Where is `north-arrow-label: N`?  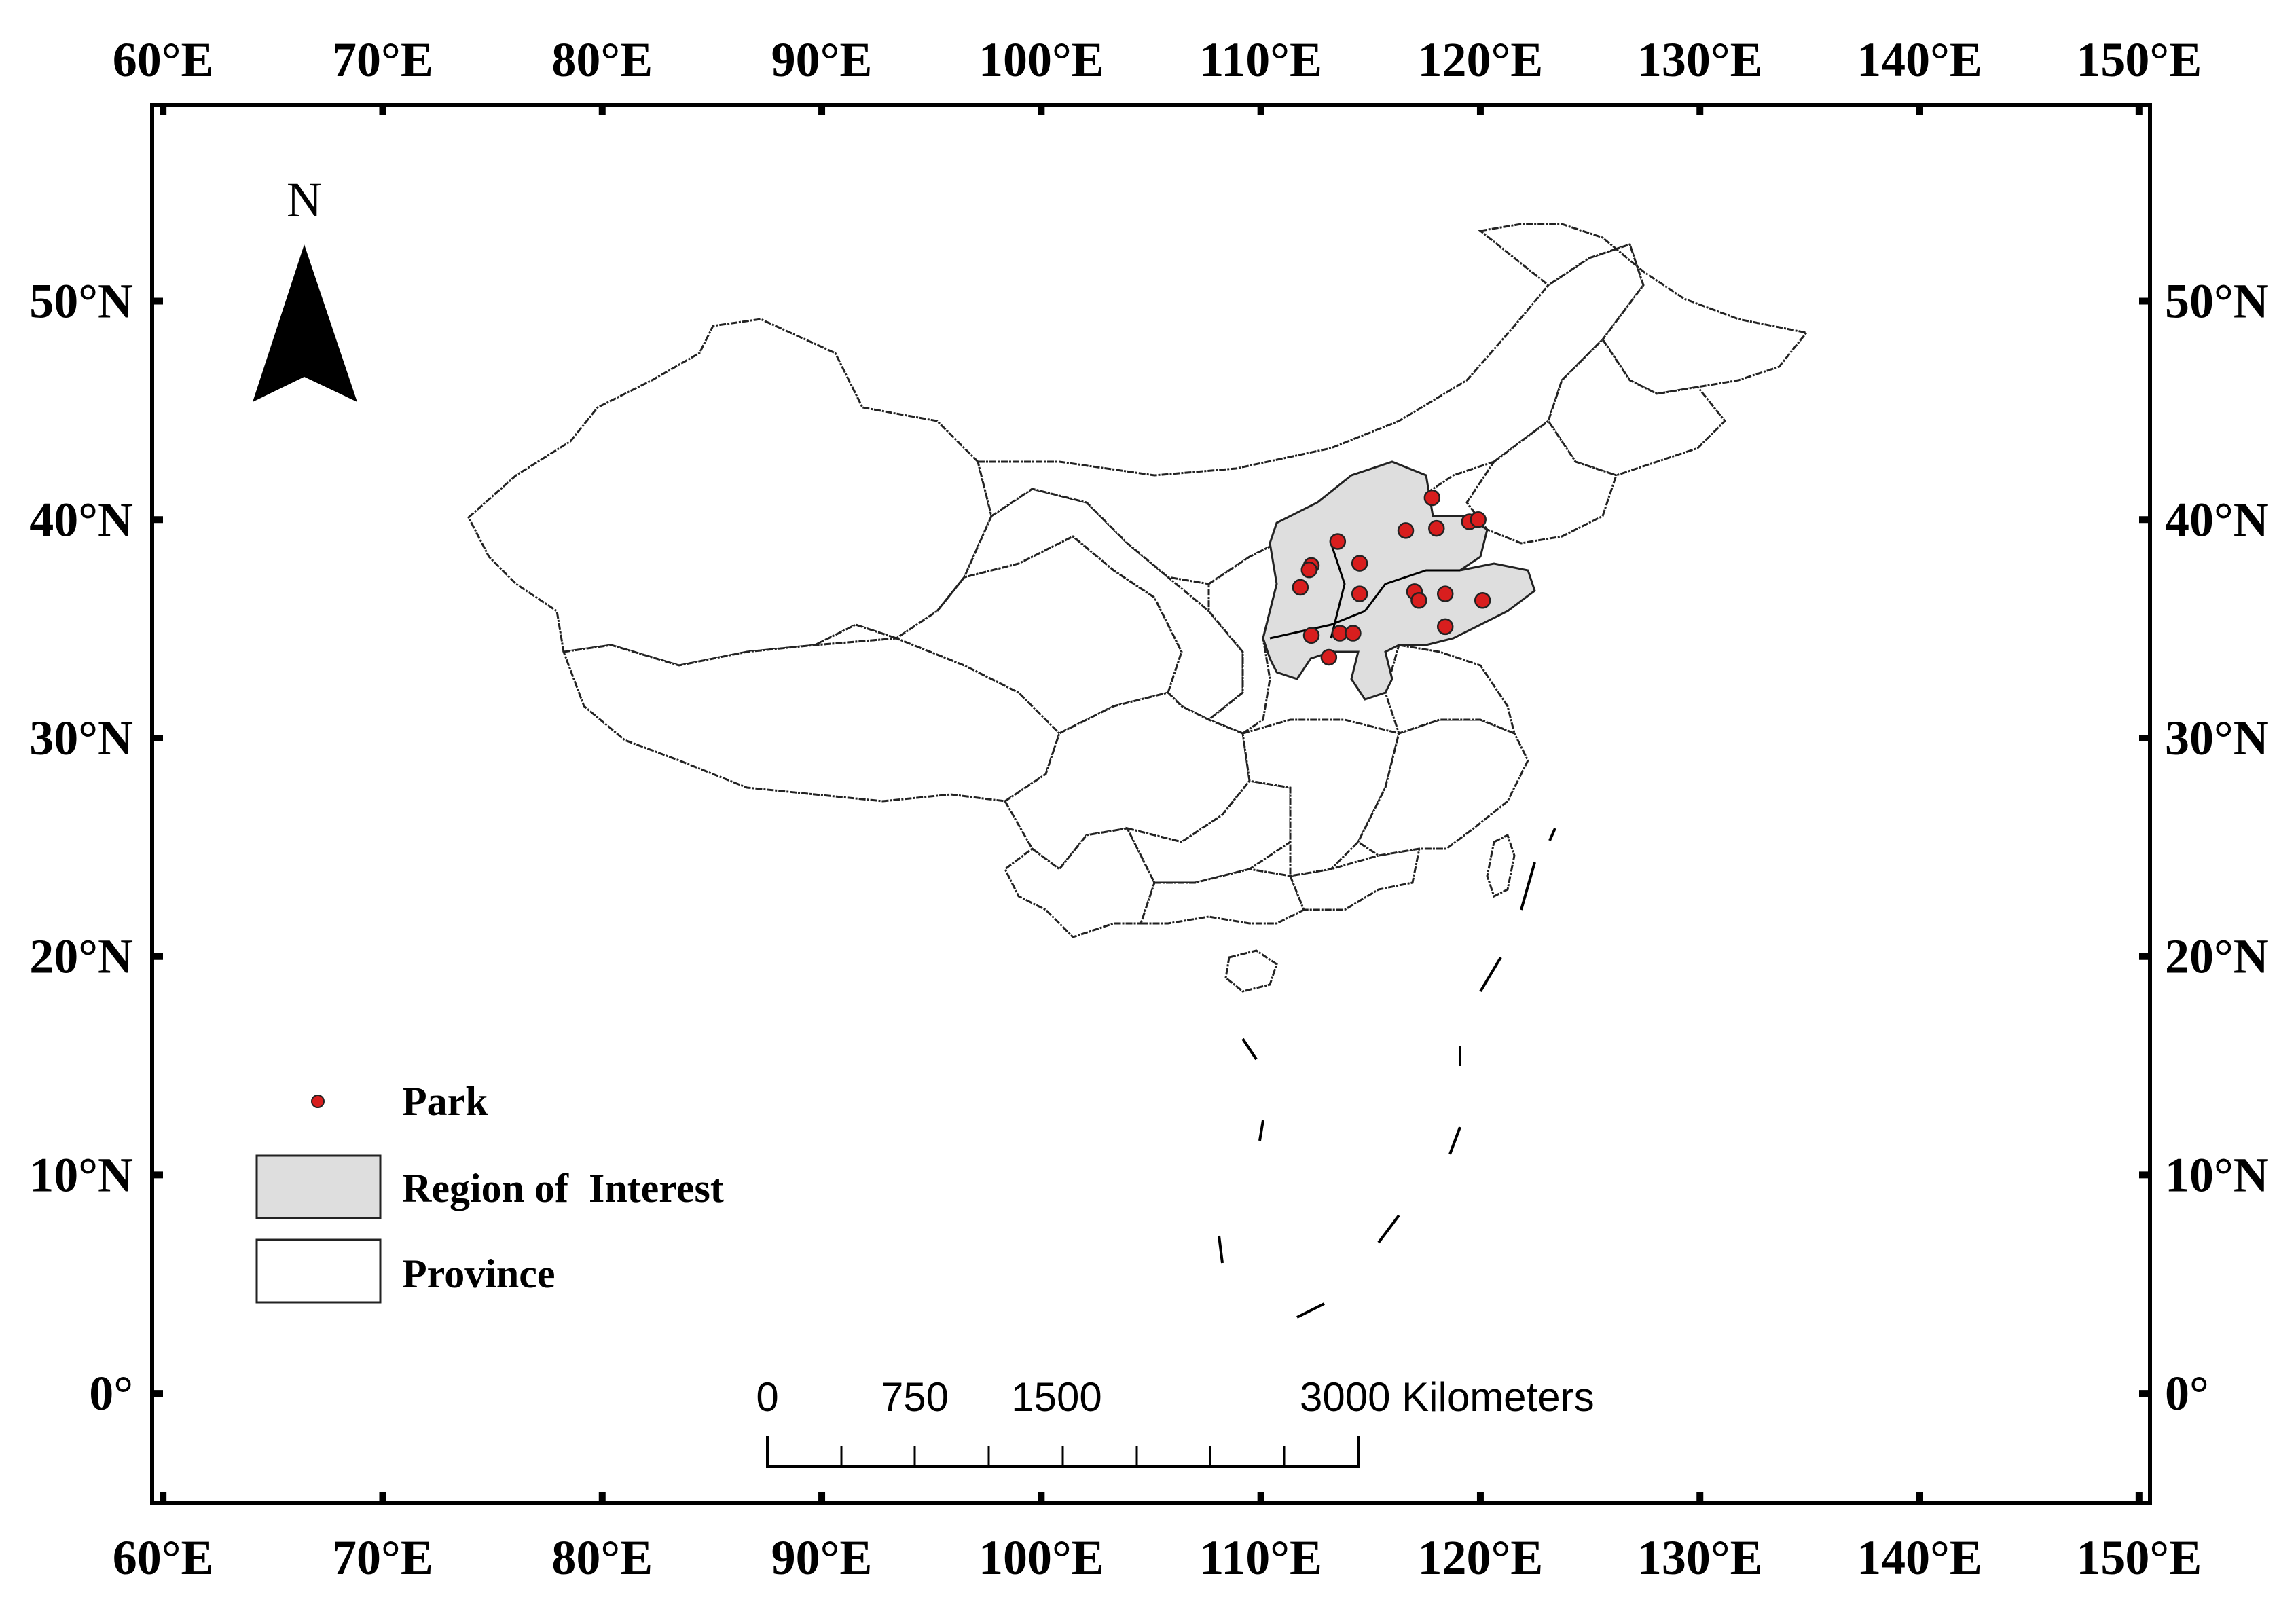 north-arrow-label: N is located at coordinates (304, 199).